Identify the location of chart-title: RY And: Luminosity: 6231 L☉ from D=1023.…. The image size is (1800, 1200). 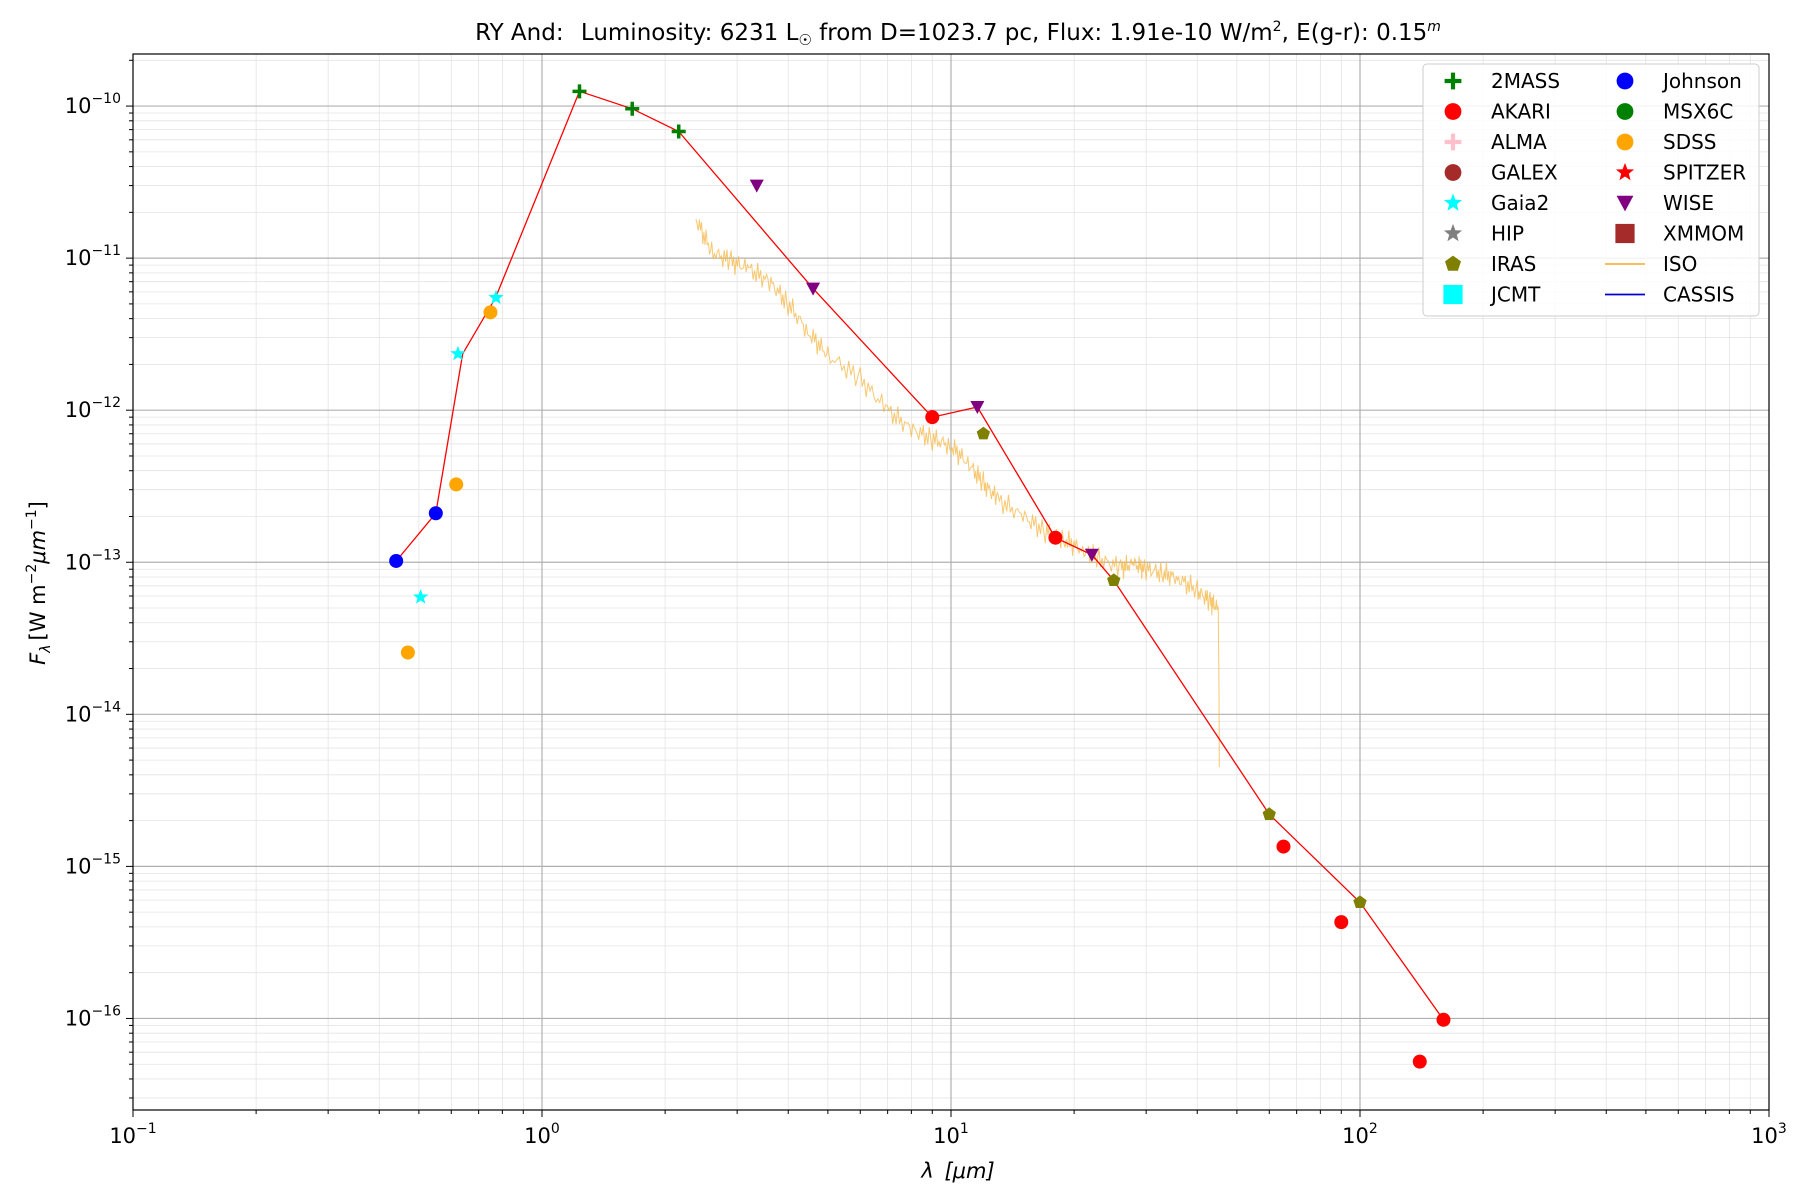
(958, 34).